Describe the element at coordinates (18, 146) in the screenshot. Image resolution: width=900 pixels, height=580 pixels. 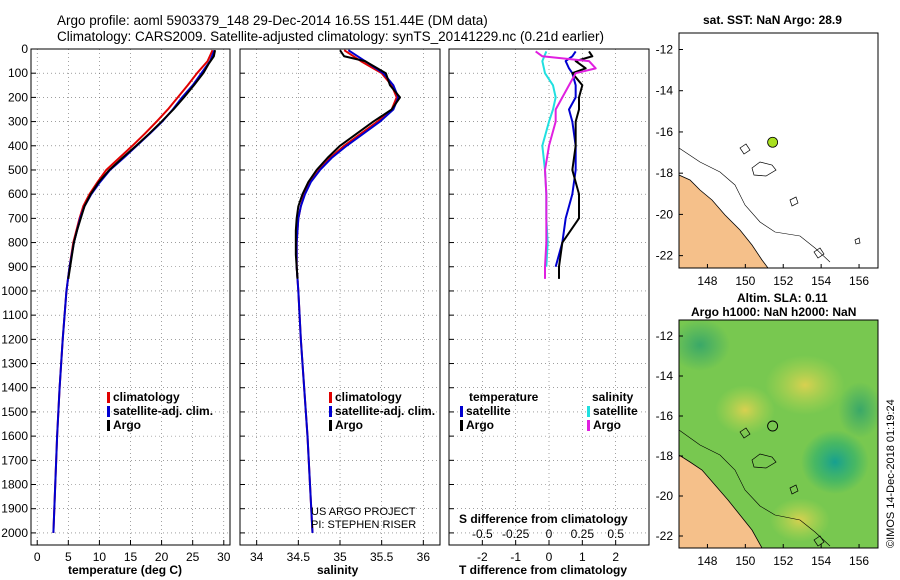
I see `depth-tick-label: 400` at that location.